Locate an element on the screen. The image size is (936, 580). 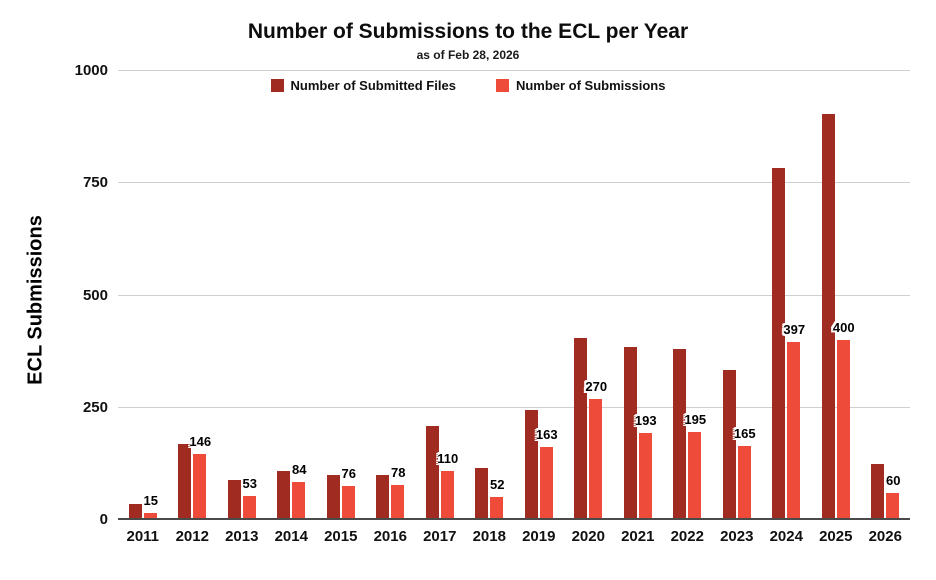
value-label-2012: 146 is located at coordinates (200, 442).